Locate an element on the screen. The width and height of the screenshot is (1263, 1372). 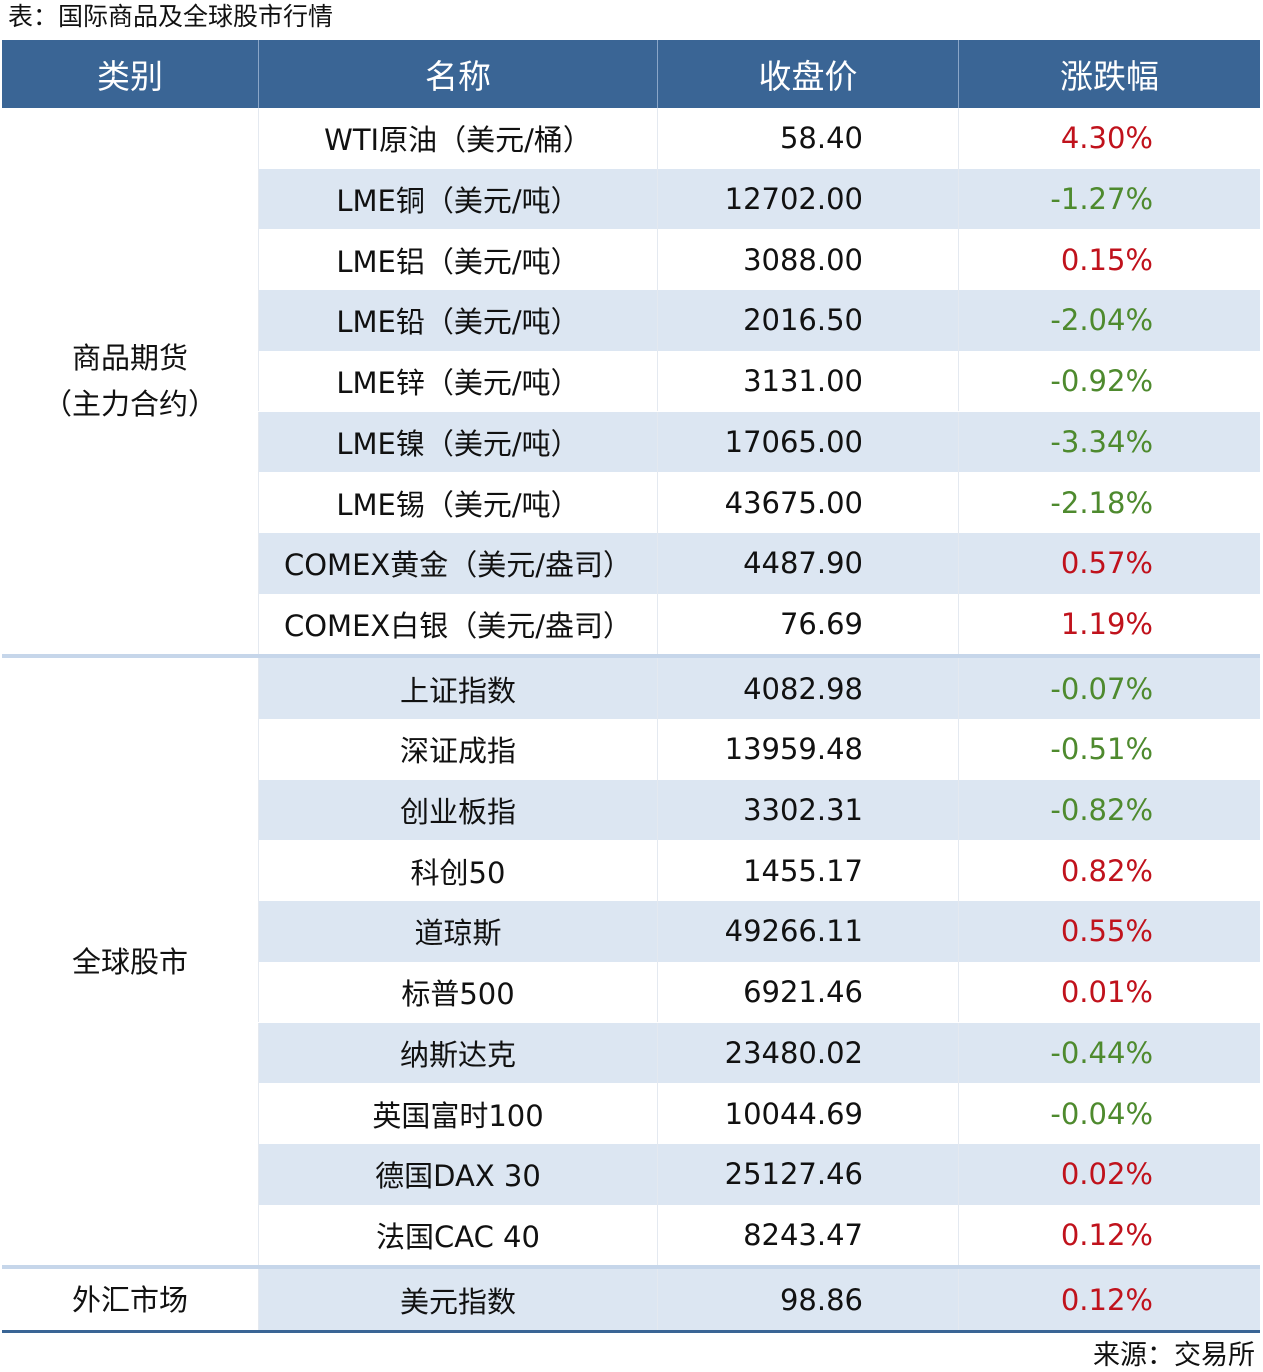
header-bg is located at coordinates (631, 74).